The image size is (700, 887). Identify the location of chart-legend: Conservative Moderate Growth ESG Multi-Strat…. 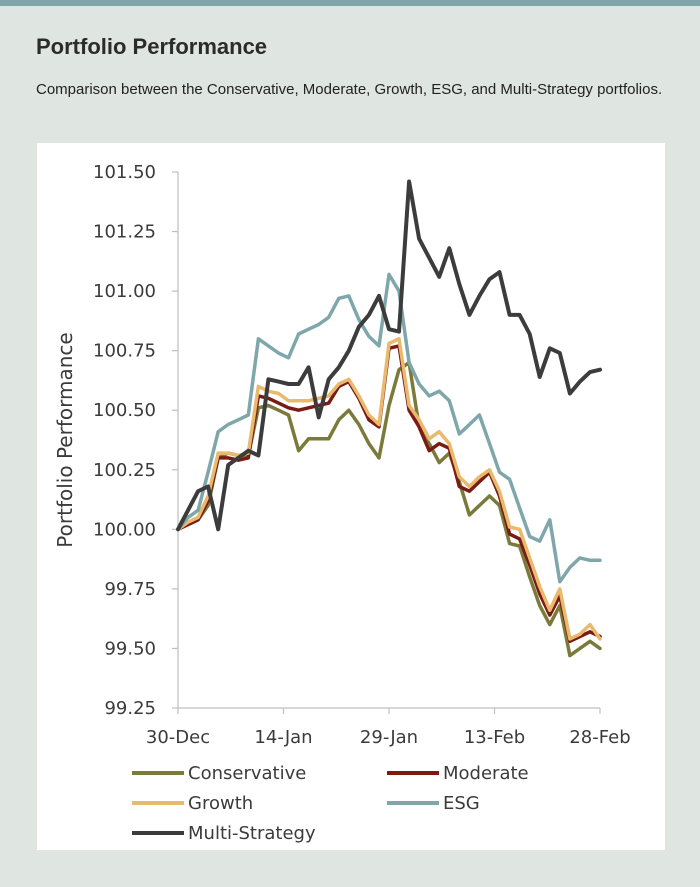
(330, 803).